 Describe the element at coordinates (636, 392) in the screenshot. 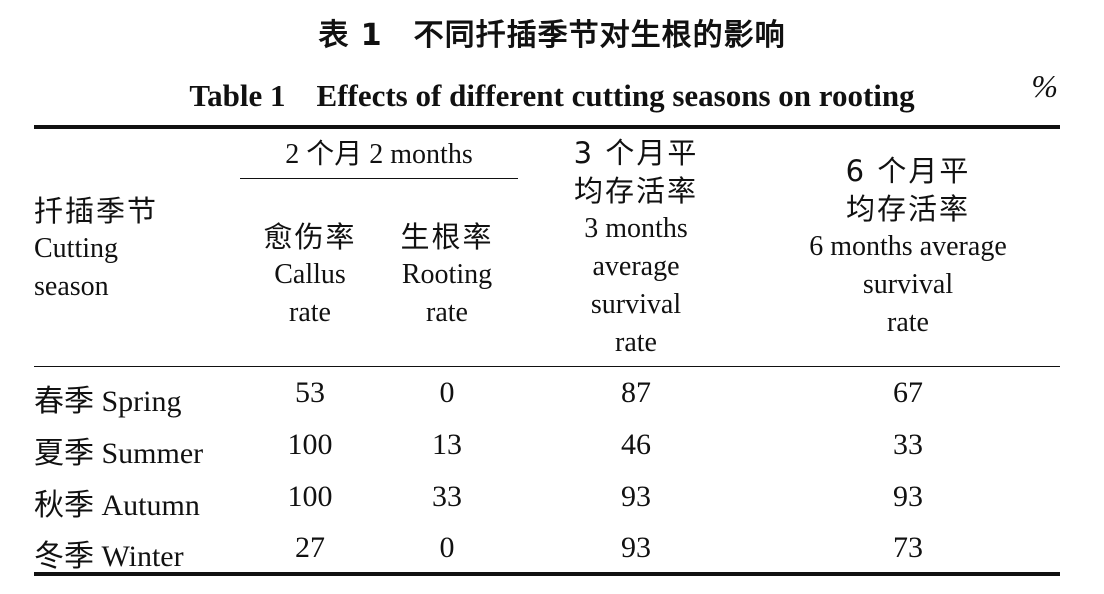

I see `cell-spring-3m: 87` at that location.